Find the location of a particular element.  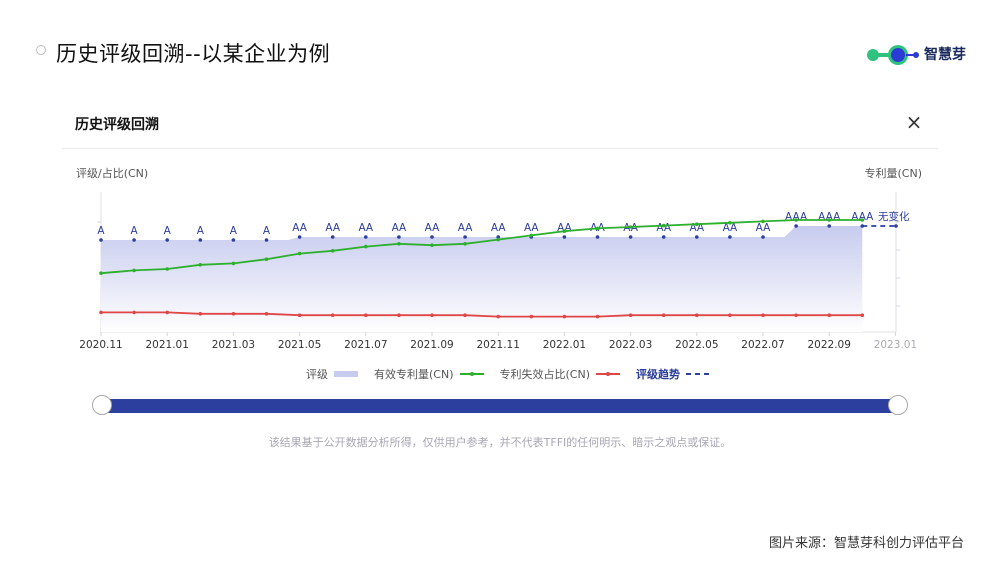

legend-item-invalid-ratio: 专利失效占比(CN) is located at coordinates (559, 374).